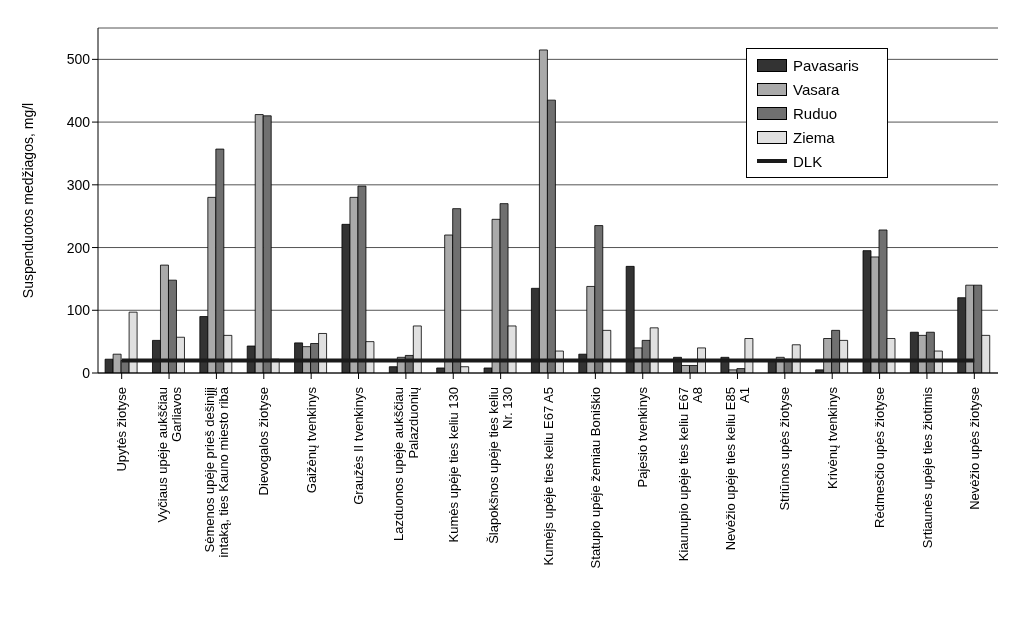 The width and height of the screenshot is (1035, 640). Describe the element at coordinates (595, 478) in the screenshot. I see `x-tick-label: Statupio upėje žemiau Boniškio` at that location.